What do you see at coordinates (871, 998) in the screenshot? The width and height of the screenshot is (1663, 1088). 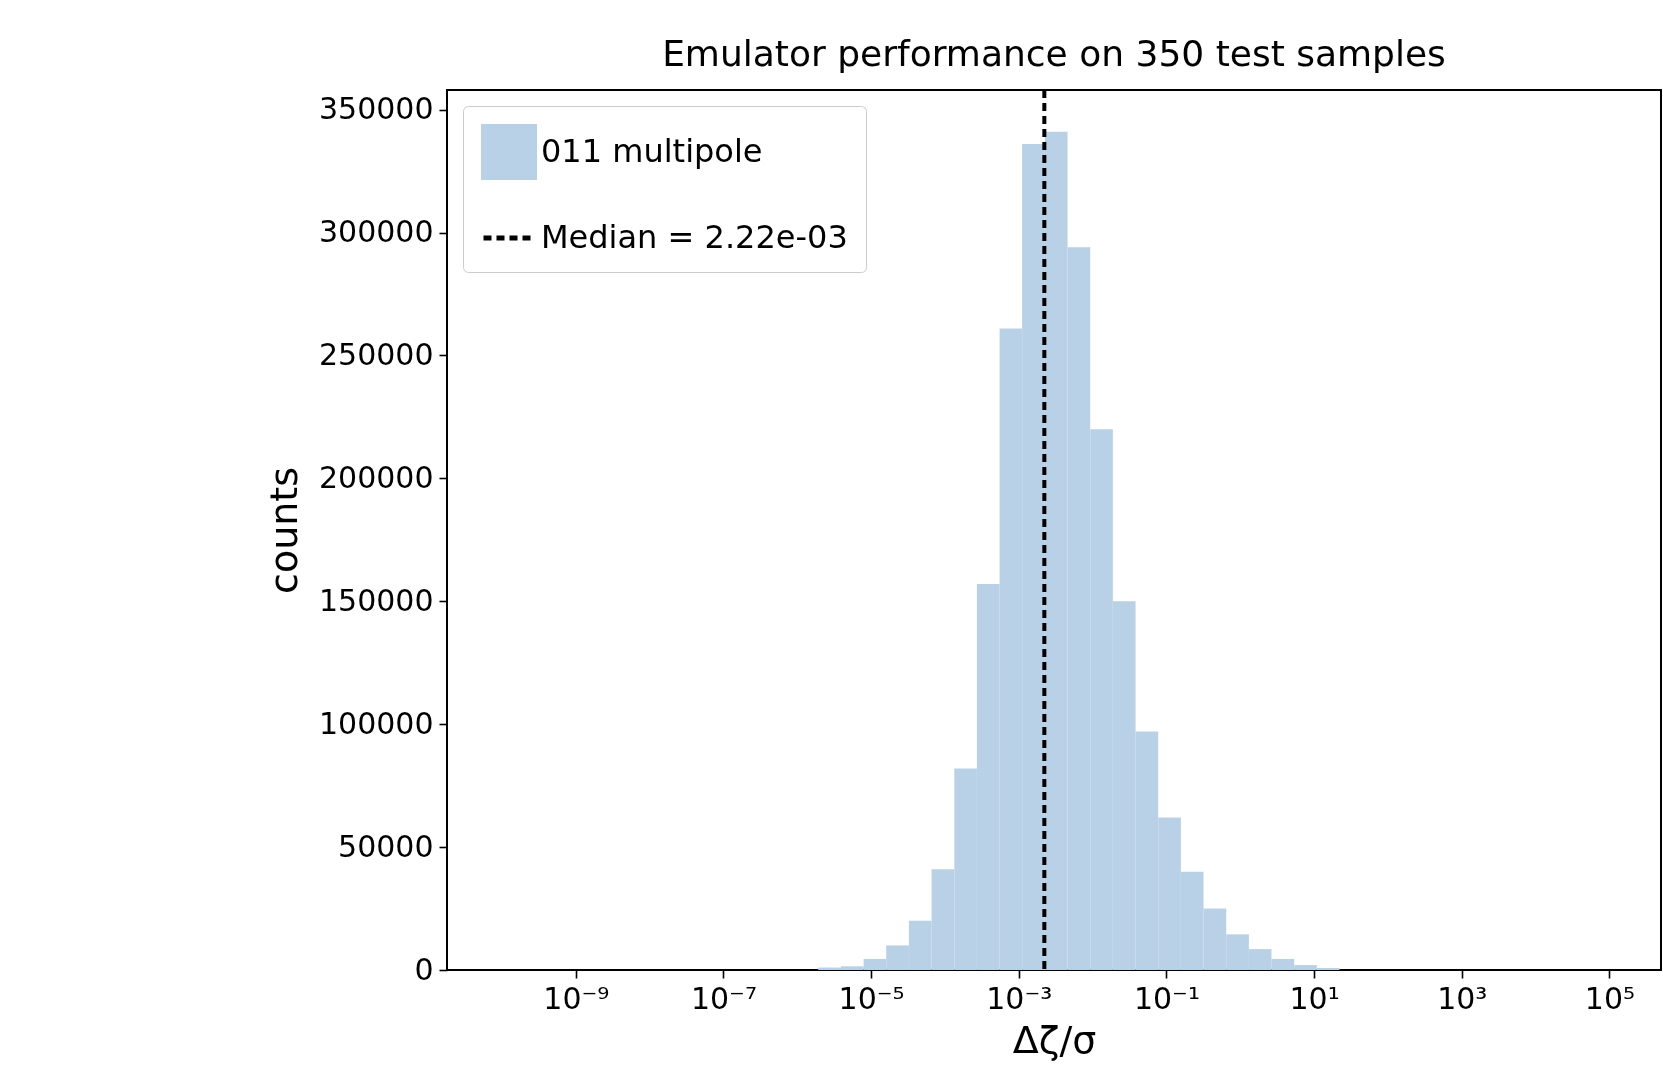 I see `x-tick-label: 10⁻⁵` at bounding box center [871, 998].